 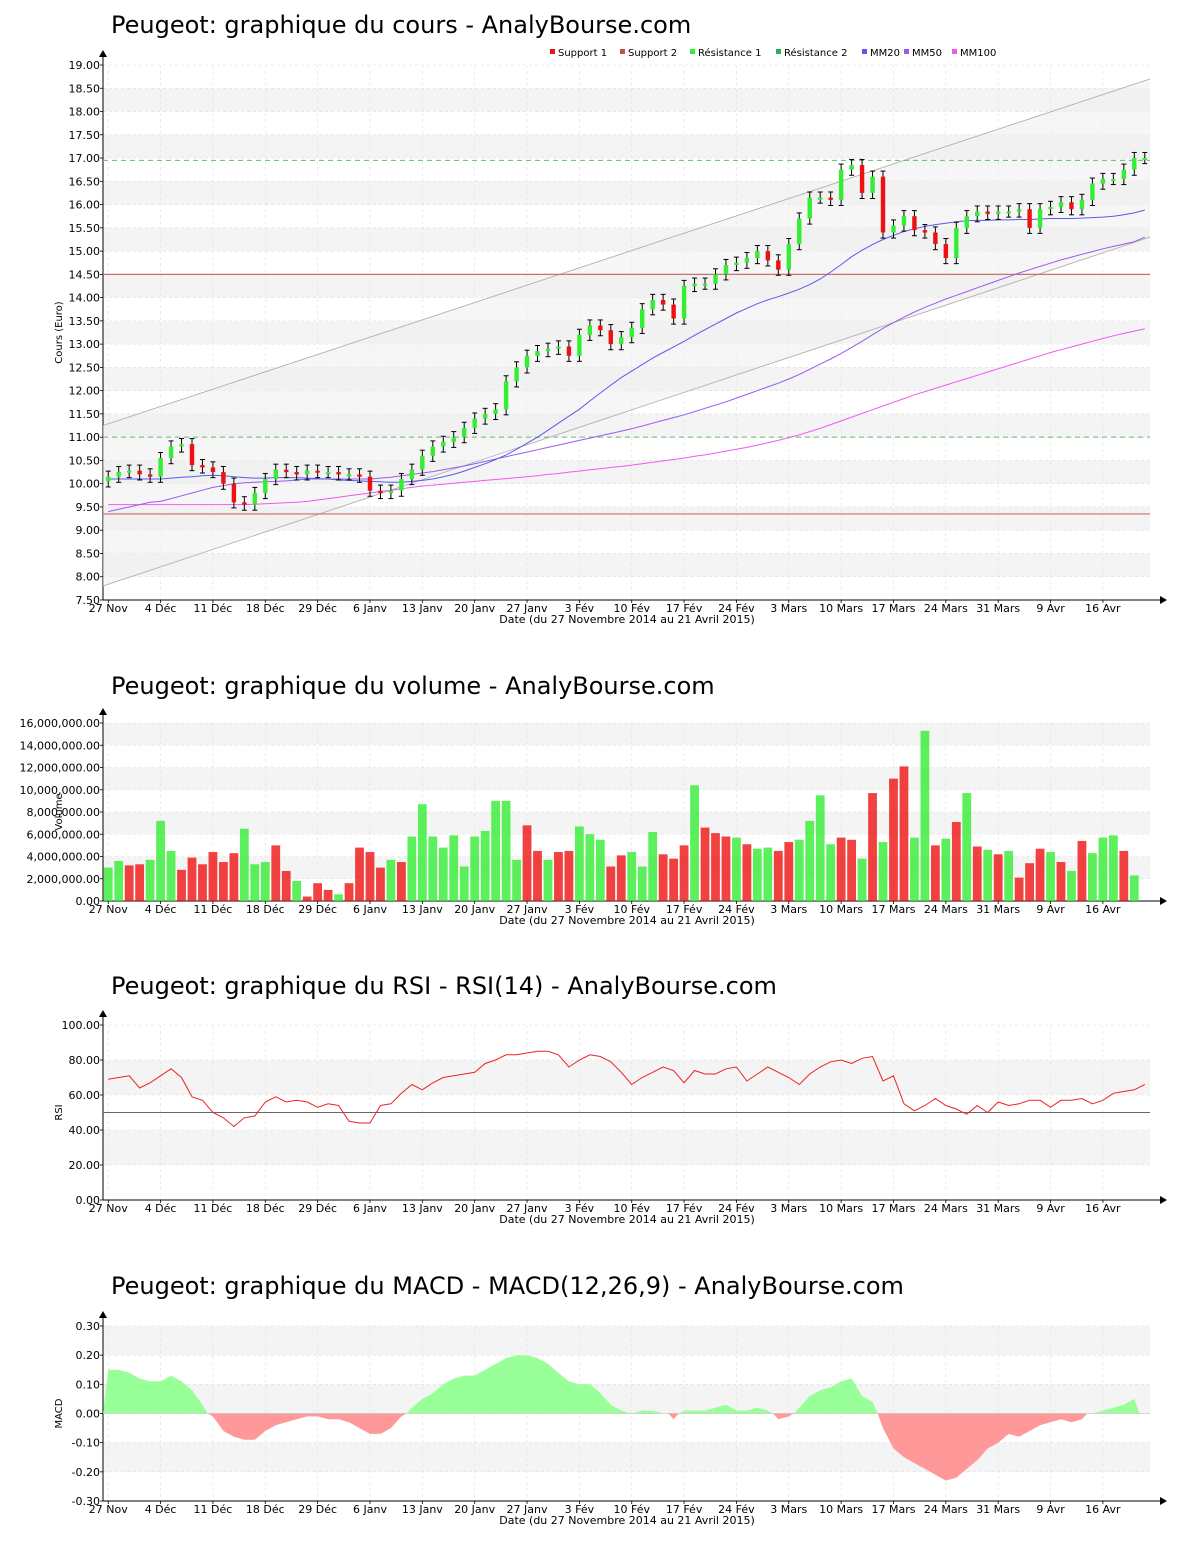 What do you see at coordinates (60, 745) in the screenshot?
I see `y-tick-label: 14,000,000.00` at bounding box center [60, 745].